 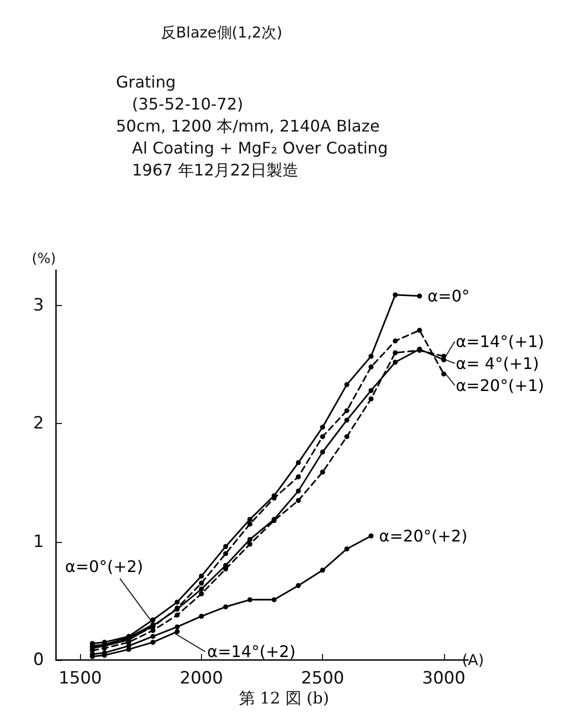 I want to click on text: Grating, so click(x=146, y=82).